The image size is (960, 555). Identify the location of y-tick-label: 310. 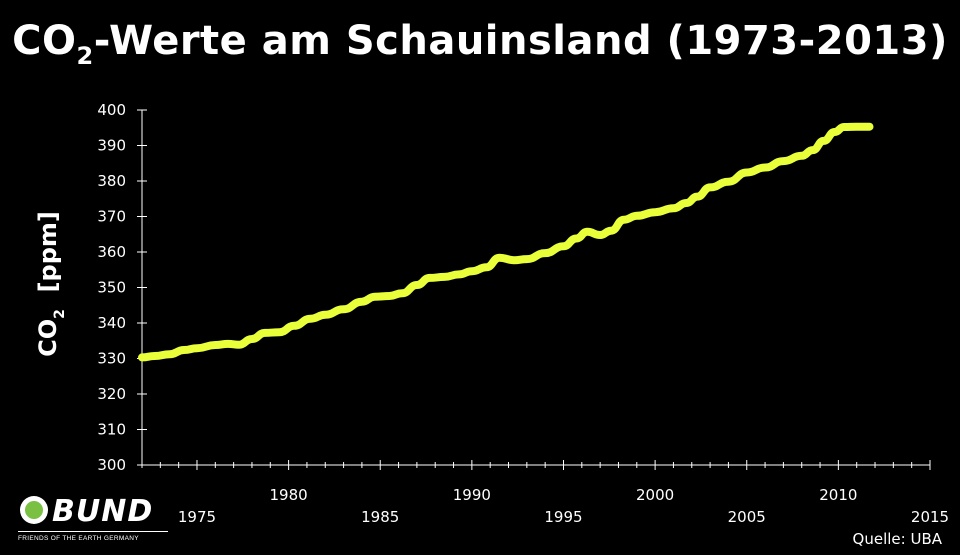
(111, 430).